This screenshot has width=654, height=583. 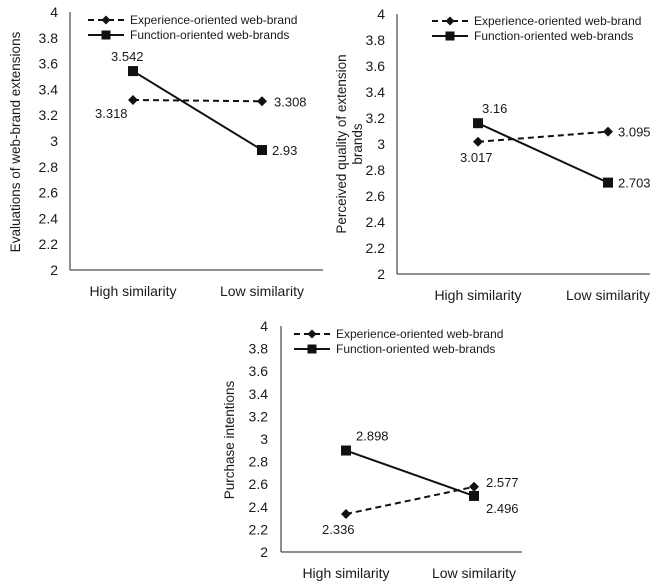 I want to click on chart-3-data-label: 2.577, so click(x=502, y=482).